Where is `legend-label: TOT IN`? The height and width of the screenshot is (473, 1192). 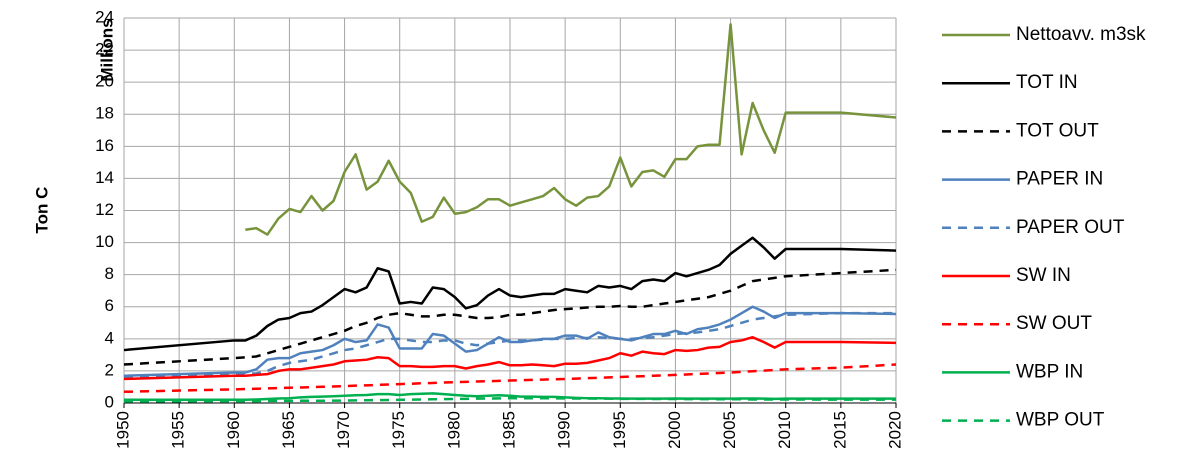 legend-label: TOT IN is located at coordinates (1047, 82).